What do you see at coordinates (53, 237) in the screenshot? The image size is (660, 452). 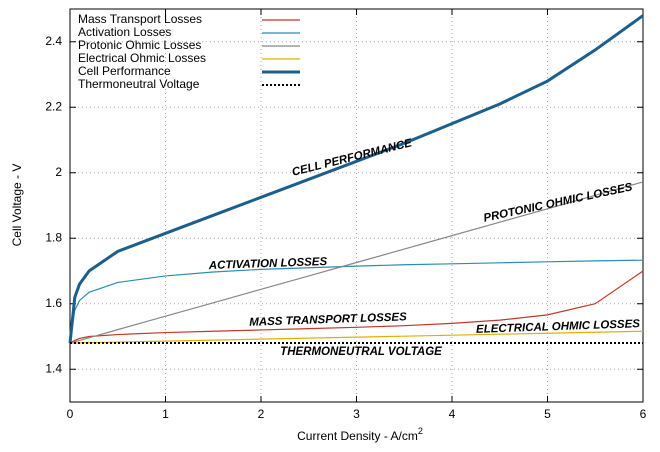 I see `y-tick-label: 1.8` at bounding box center [53, 237].